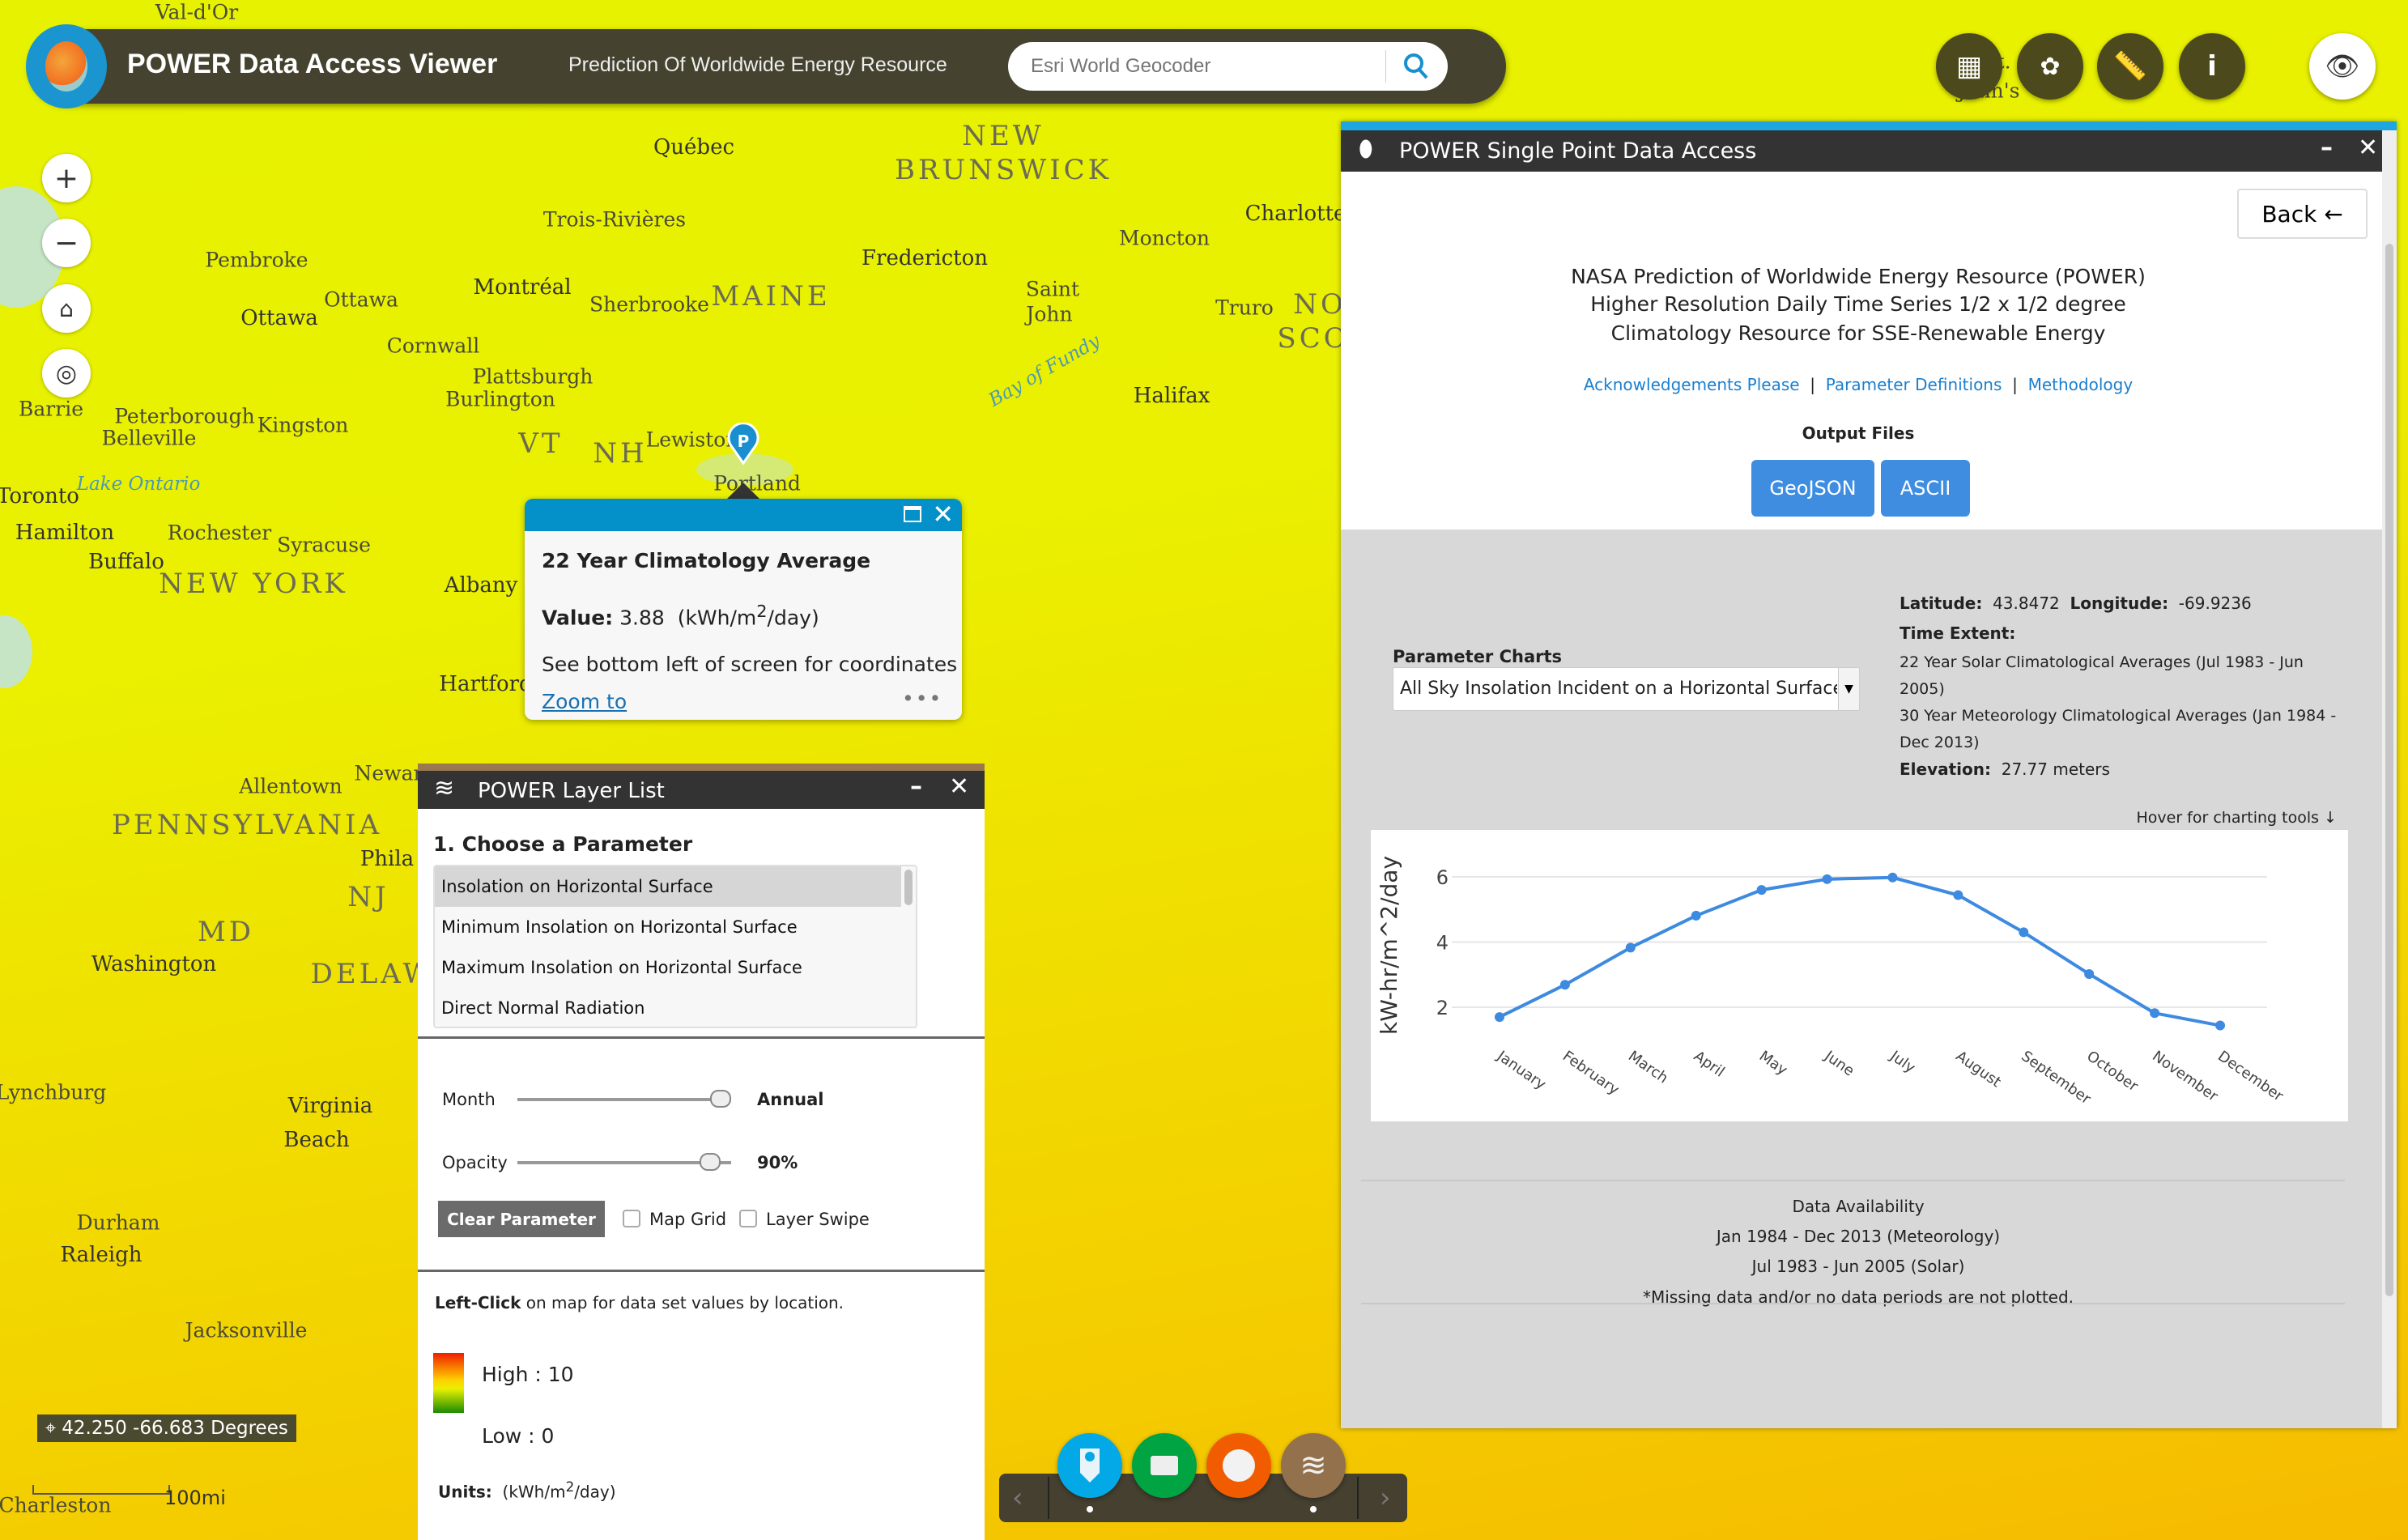 The height and width of the screenshot is (1540, 2408). What do you see at coordinates (619, 927) in the screenshot?
I see `parameter-item: Minimum Insolation on Horizontal Surface` at bounding box center [619, 927].